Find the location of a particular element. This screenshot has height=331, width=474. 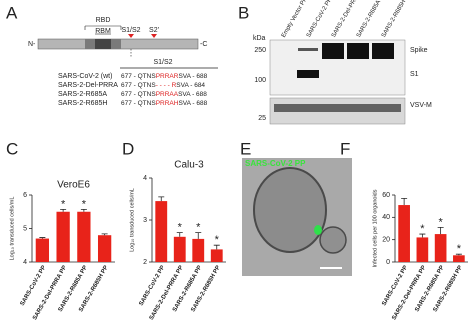

row-name: SARS-2-R685H is located at coordinates (82, 103).